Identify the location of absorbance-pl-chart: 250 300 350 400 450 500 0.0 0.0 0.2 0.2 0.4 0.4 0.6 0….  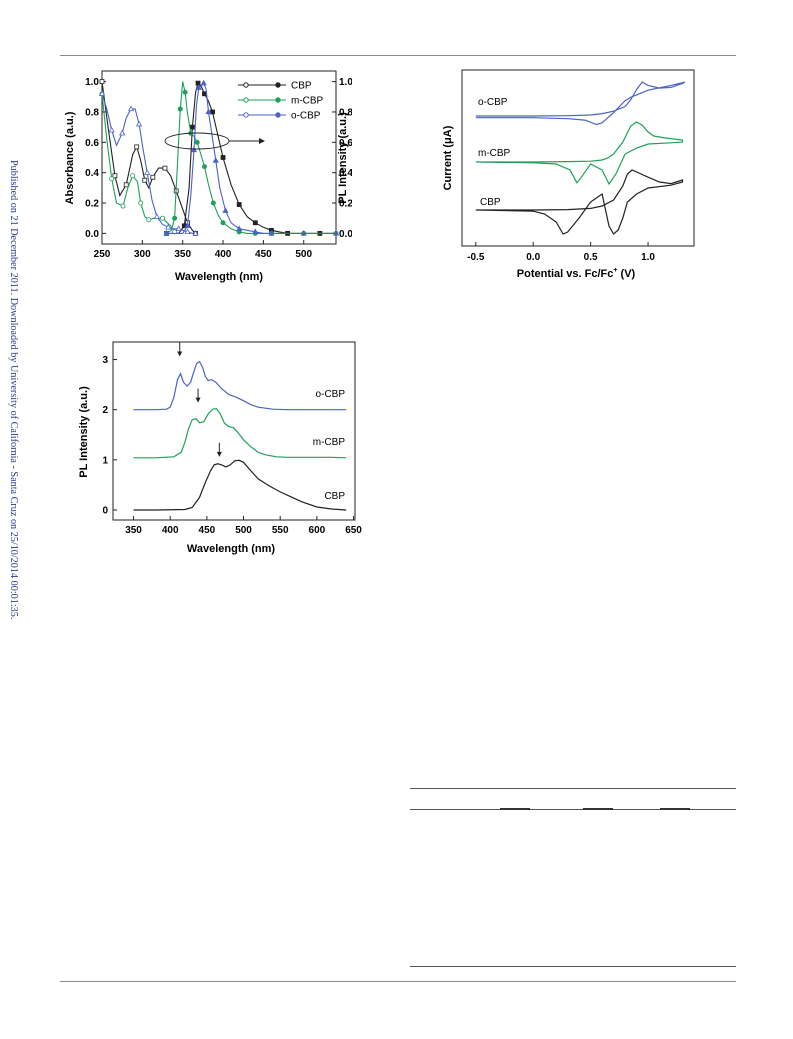
(208, 176).